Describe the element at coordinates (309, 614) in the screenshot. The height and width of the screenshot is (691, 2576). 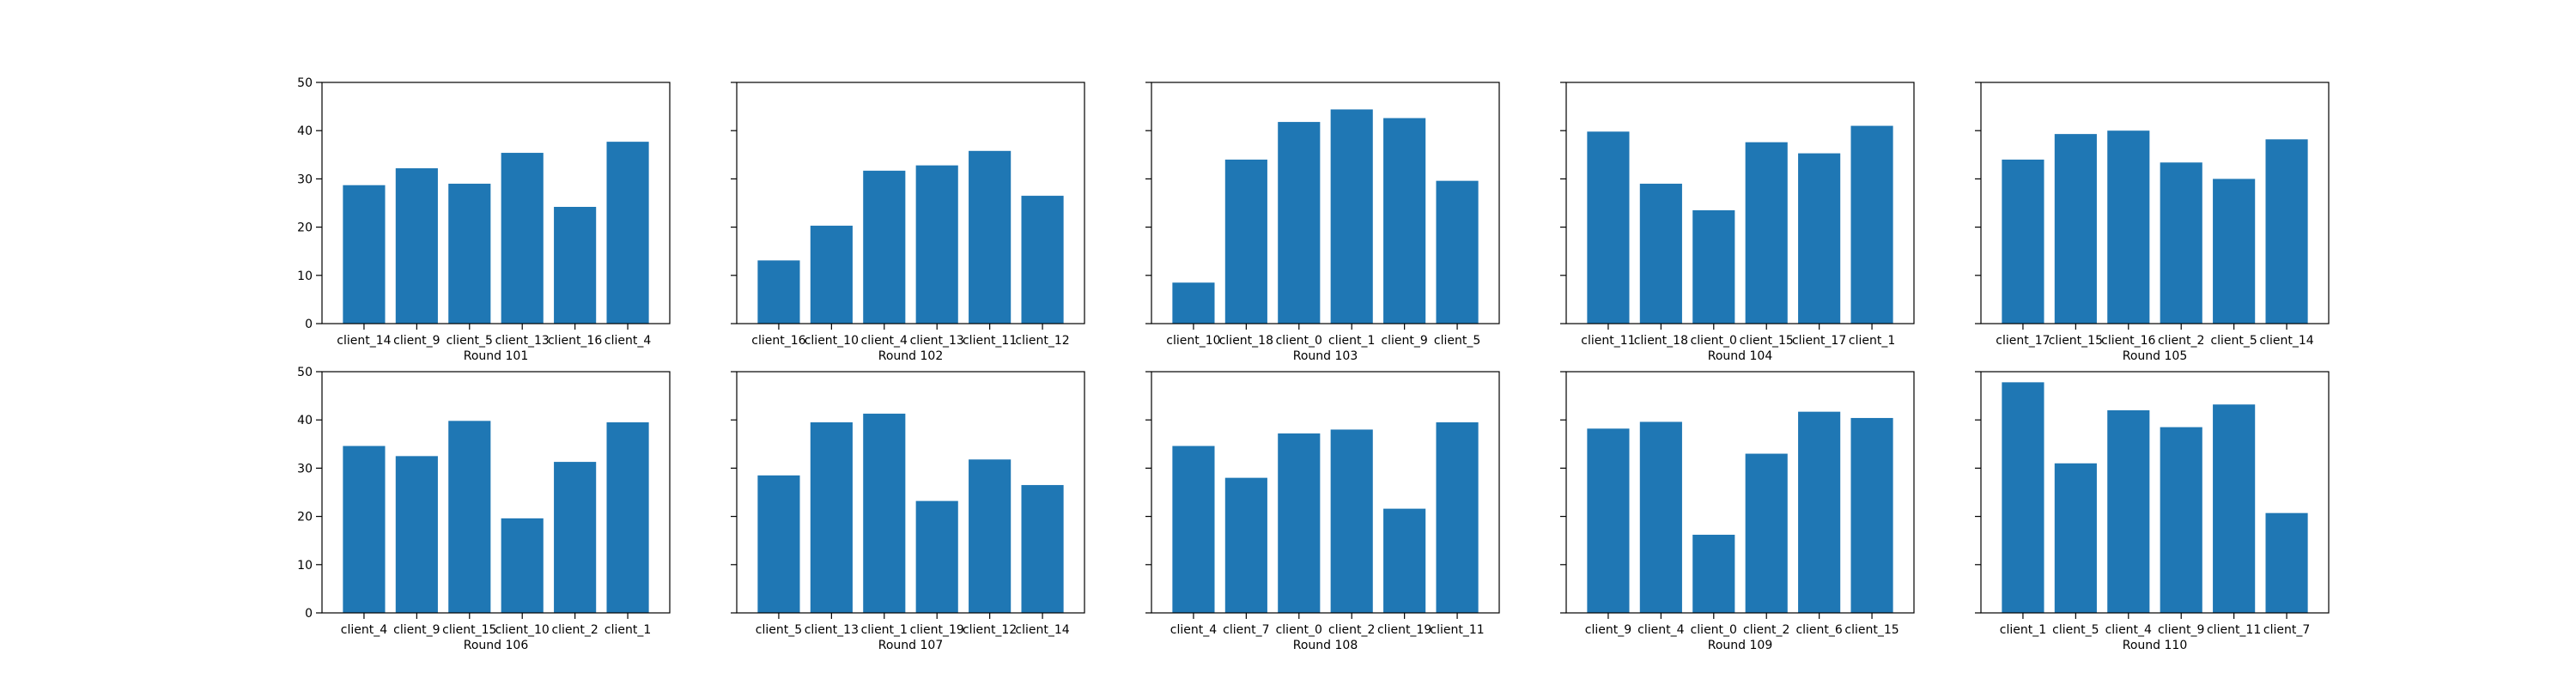
I see `y-tick-label: 0` at that location.